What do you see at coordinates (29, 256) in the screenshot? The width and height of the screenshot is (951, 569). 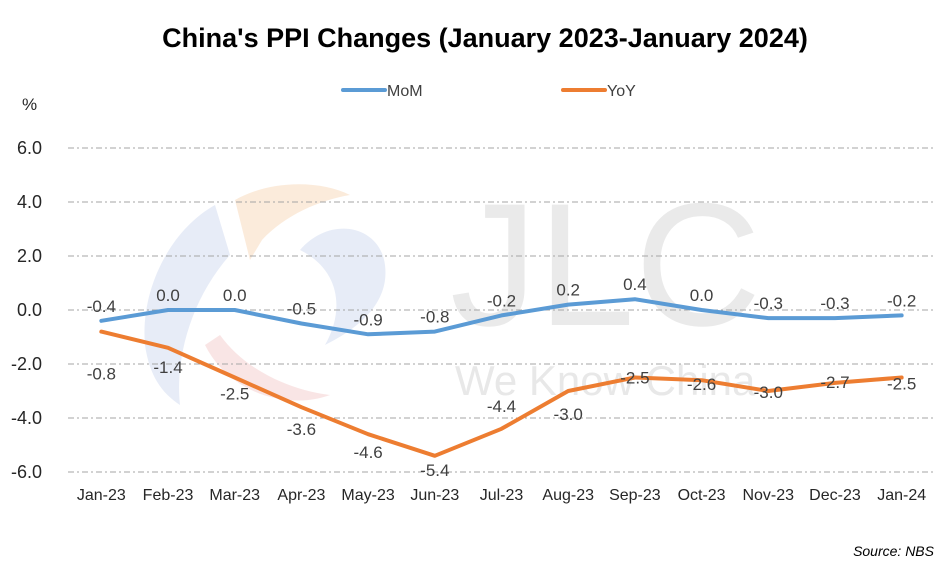 I see `y-tick-label: 2.0` at bounding box center [29, 256].